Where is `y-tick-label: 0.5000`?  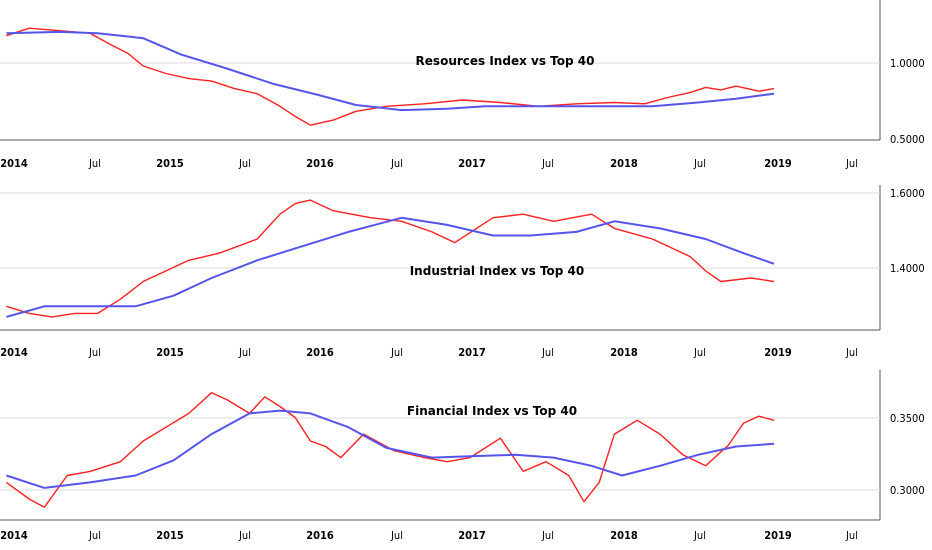 y-tick-label: 0.5000 is located at coordinates (907, 139).